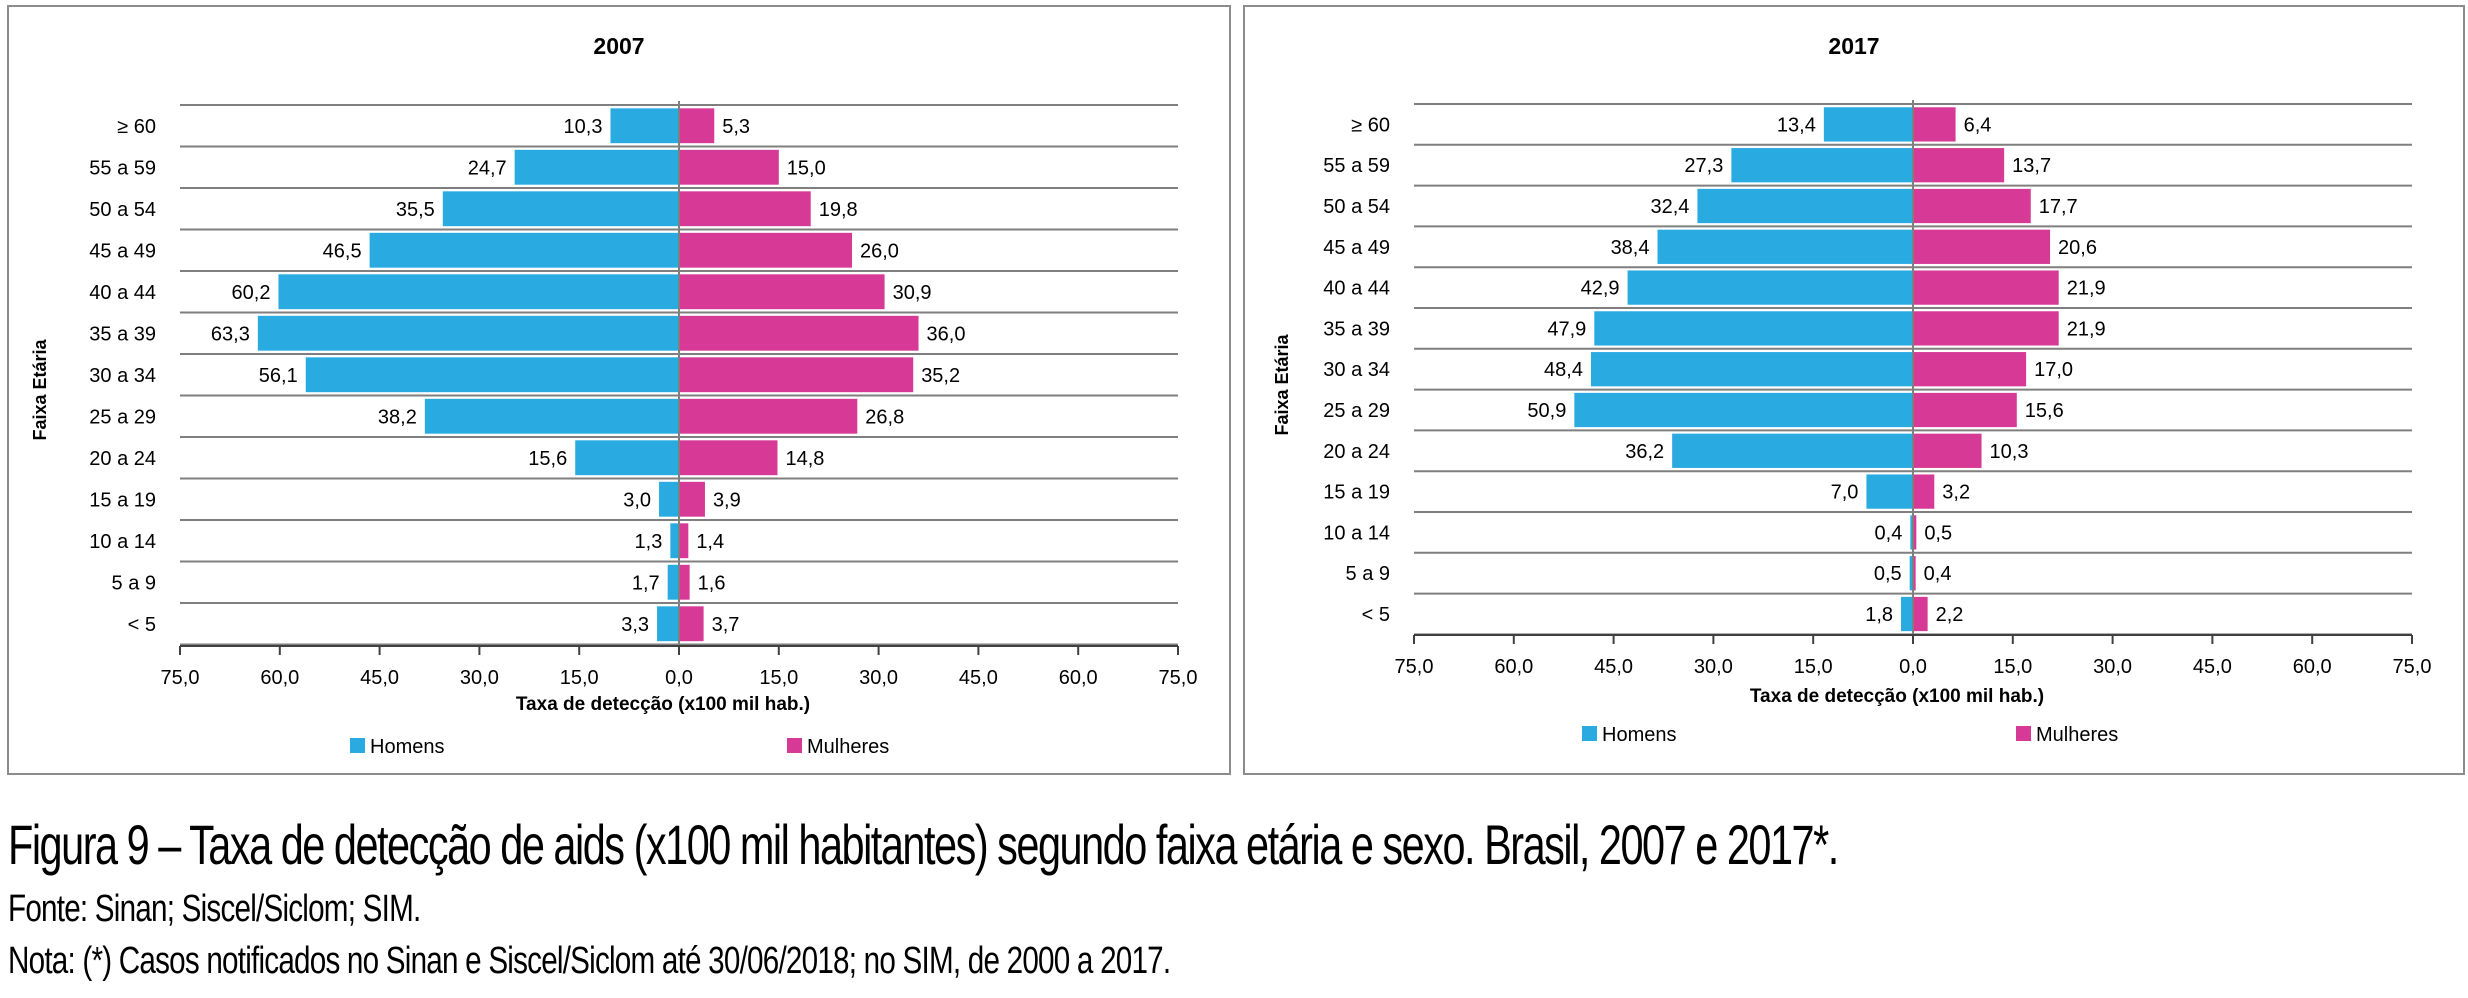 This screenshot has height=998, width=2468. I want to click on data-label-homens: 1,7, so click(646, 583).